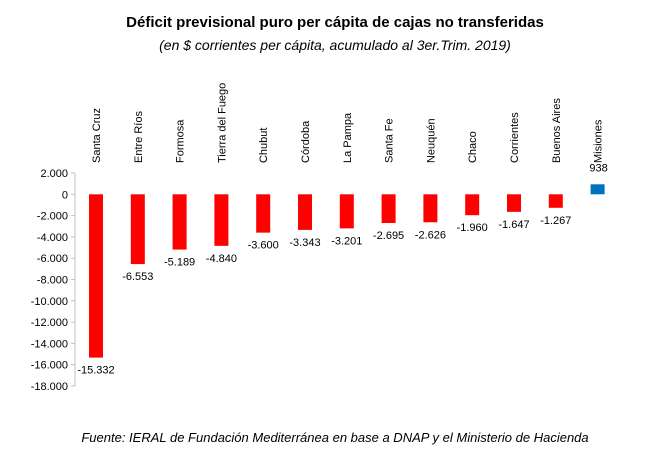 This screenshot has height=470, width=670. Describe the element at coordinates (557, 130) in the screenshot. I see `category-label: Buenos Aires` at that location.